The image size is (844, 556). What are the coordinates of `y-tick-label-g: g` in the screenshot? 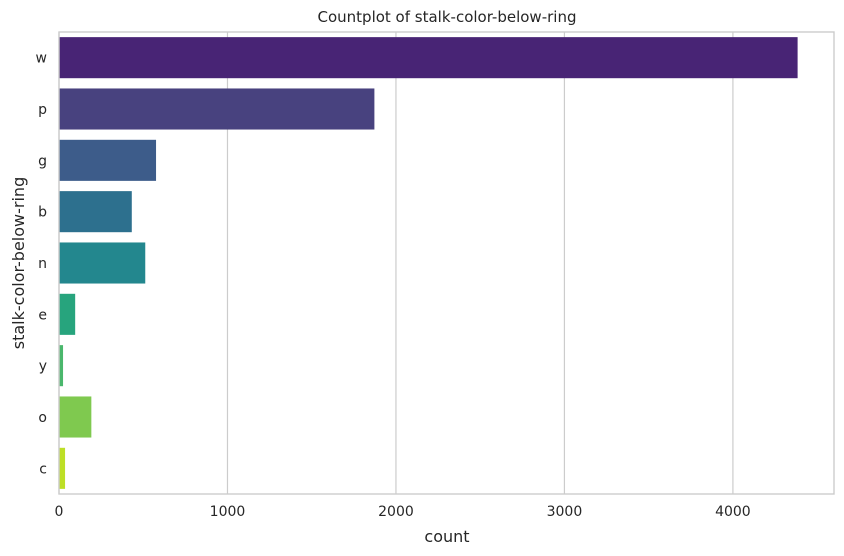 It's located at (42, 161).